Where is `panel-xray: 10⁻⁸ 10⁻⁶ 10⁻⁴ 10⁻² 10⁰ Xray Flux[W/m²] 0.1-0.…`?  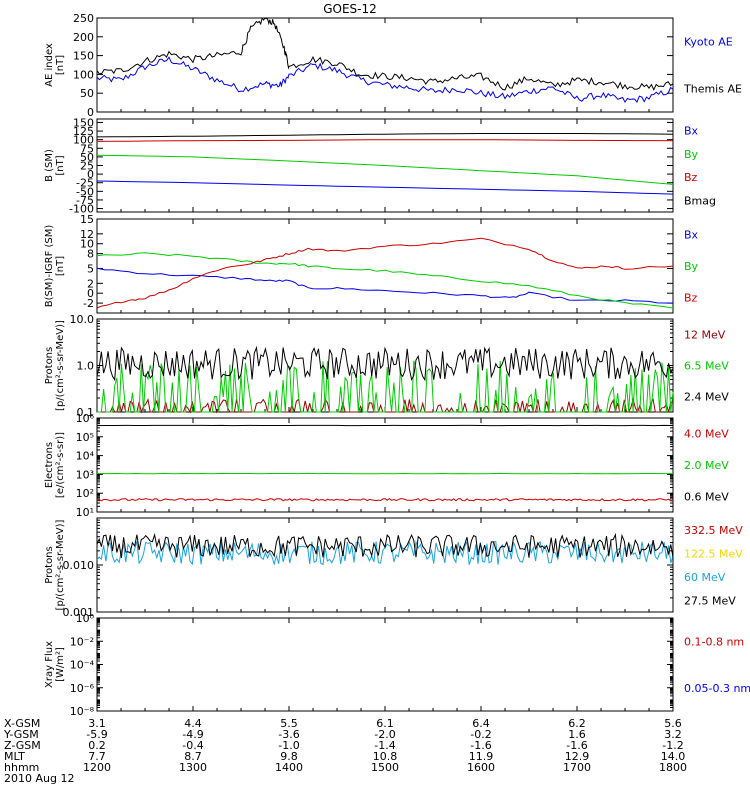 panel-xray: 10⁻⁸ 10⁻⁶ 10⁻⁴ 10⁻² 10⁰ Xray Flux[W/m²] 0.1-0.… is located at coordinates (397, 665).